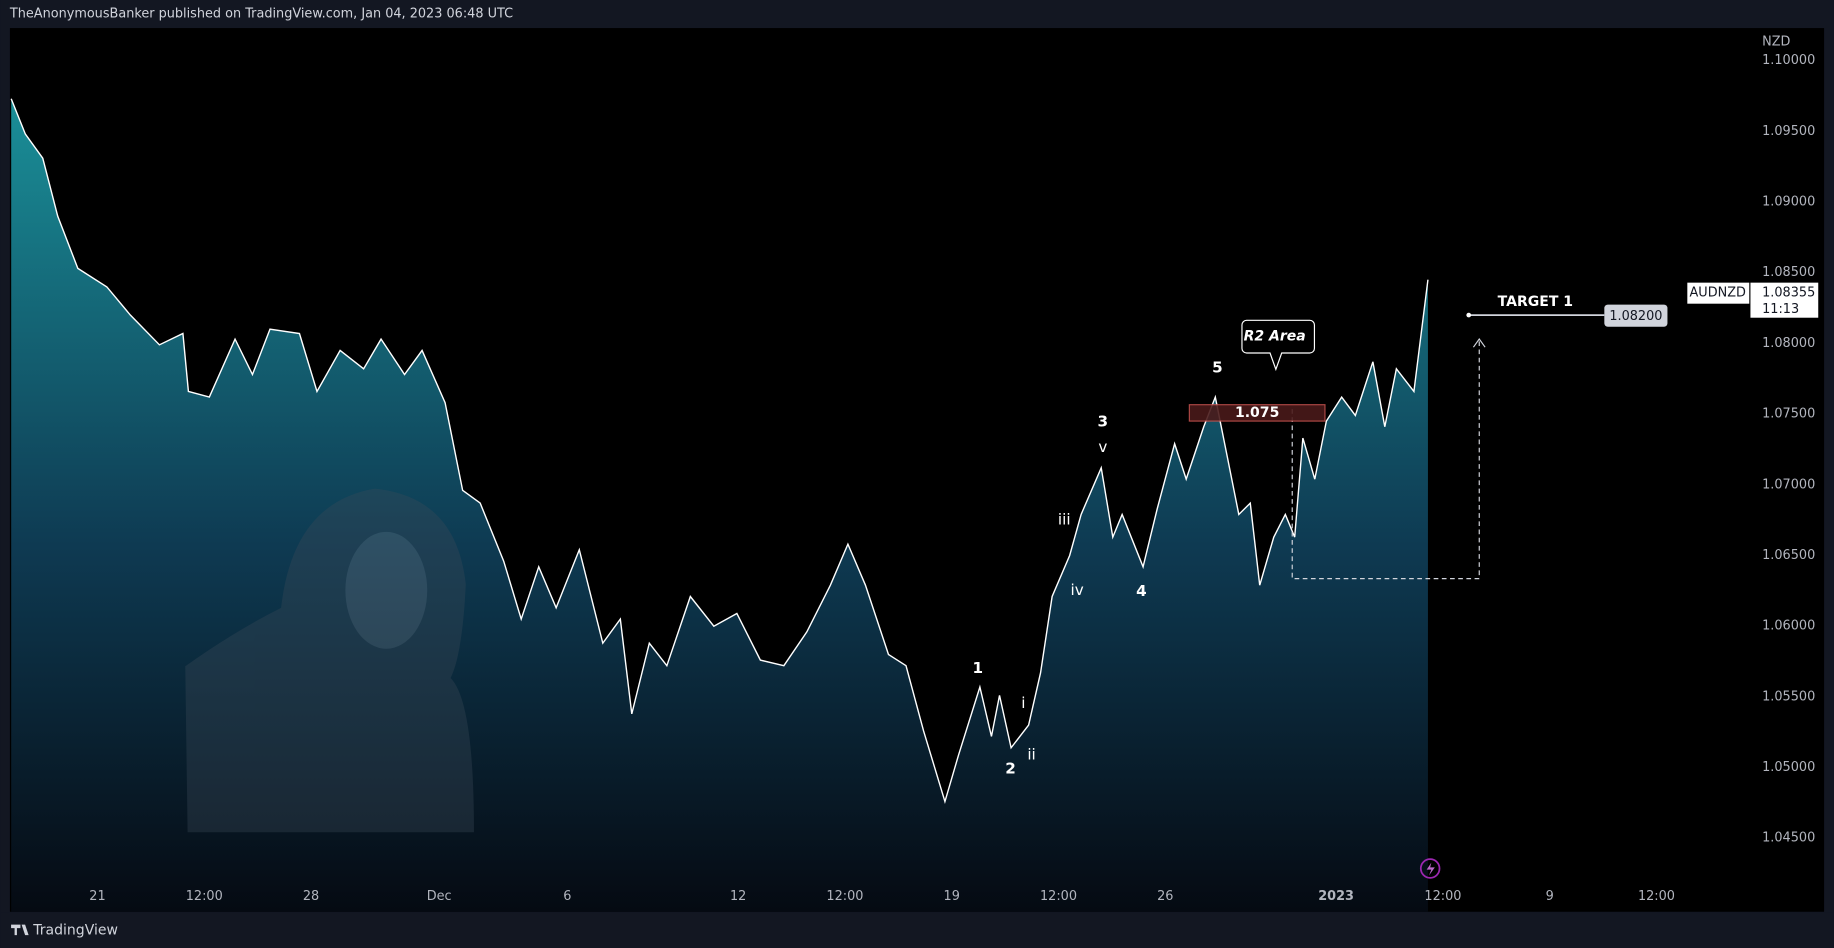 This screenshot has height=948, width=1834. I want to click on r2-box, so click(1257, 413).